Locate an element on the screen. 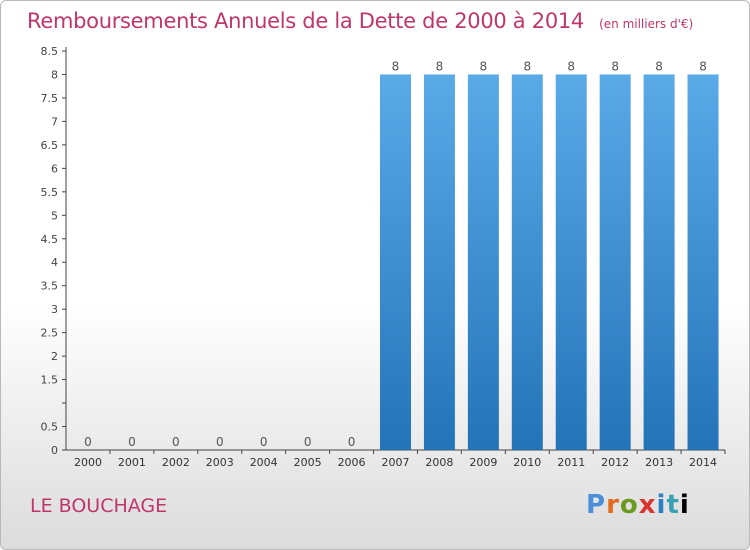 This screenshot has width=750, height=550. x-tick-label: 2012 is located at coordinates (615, 462).